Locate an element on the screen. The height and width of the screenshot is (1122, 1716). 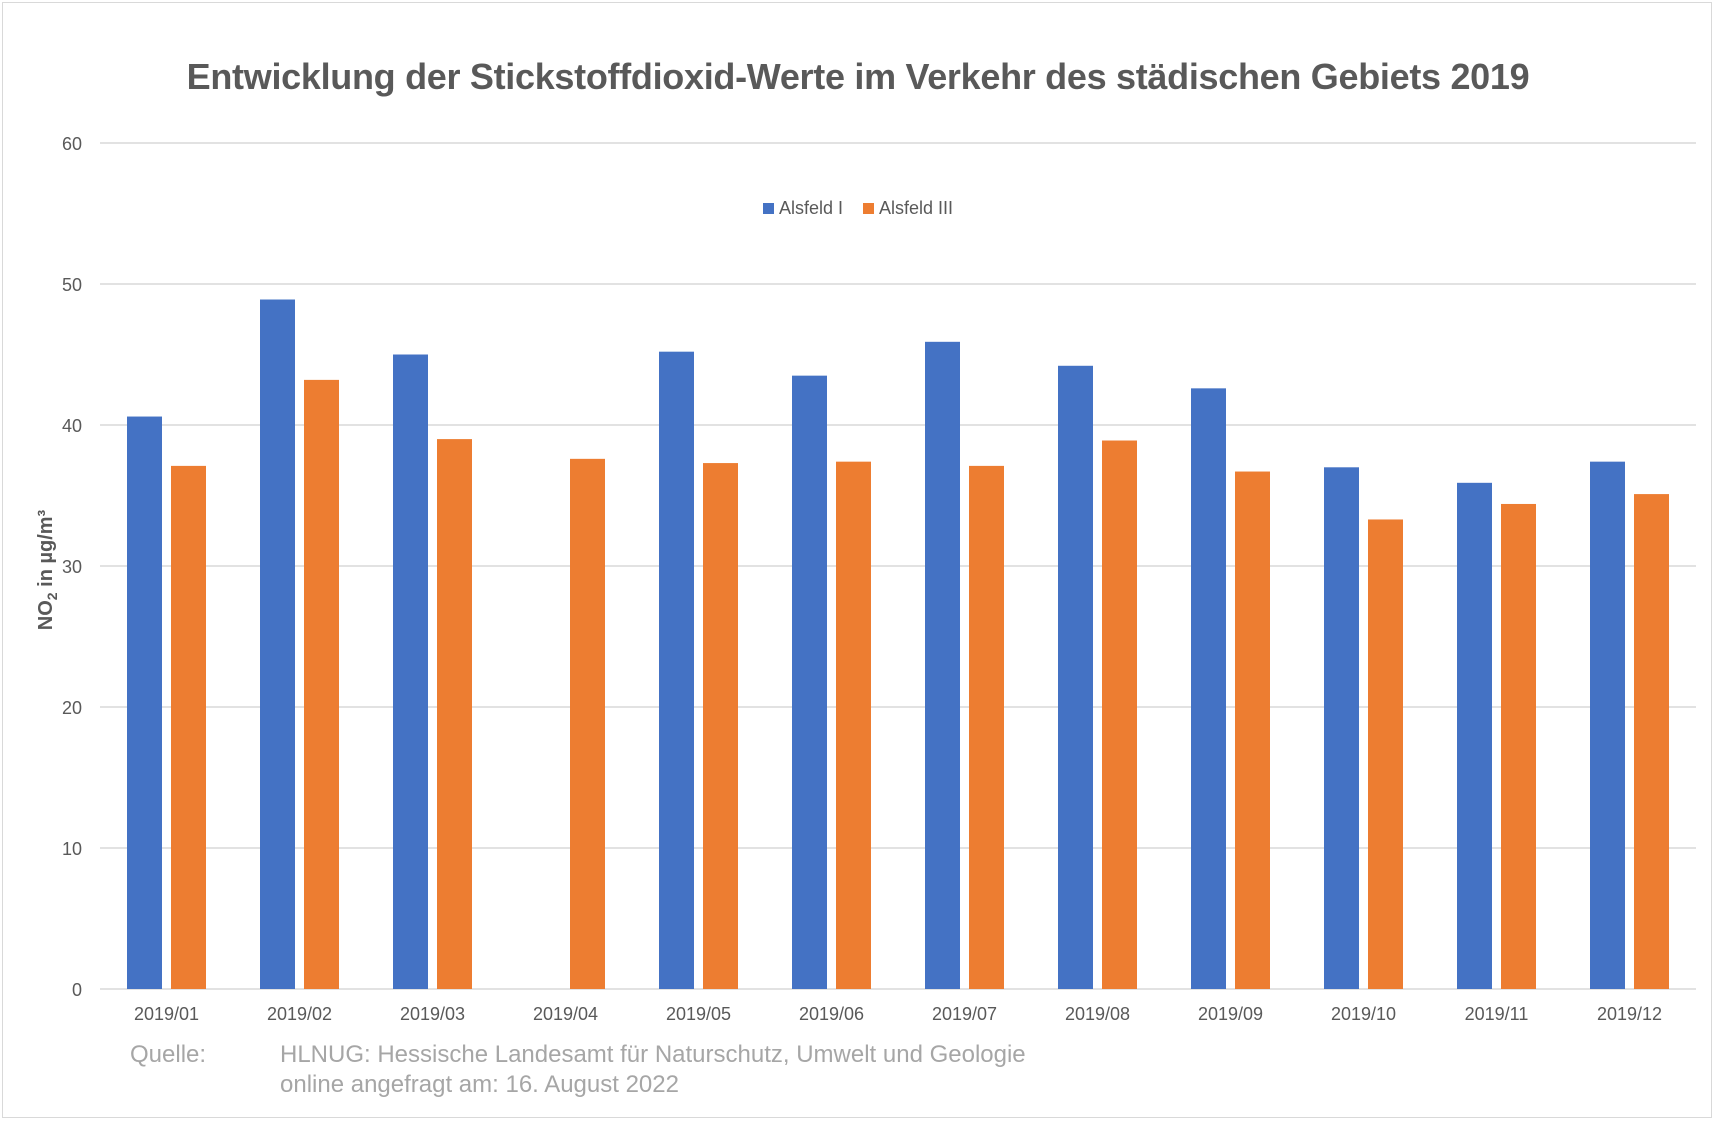
x-tick-label: 2019/11 is located at coordinates (1497, 1014).